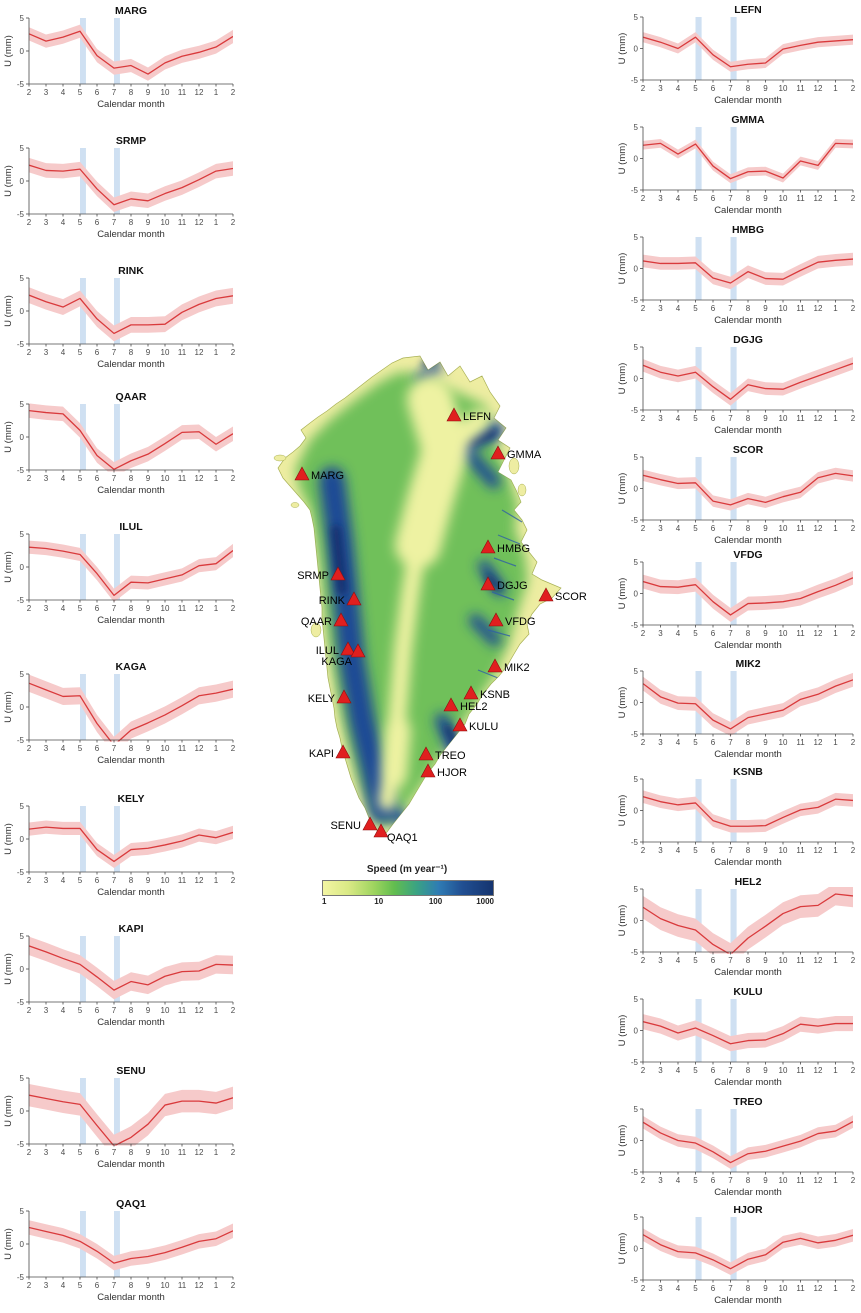 The image size is (861, 1313). What do you see at coordinates (330, 752) in the screenshot?
I see `station-KAPI: KAPI` at bounding box center [330, 752].